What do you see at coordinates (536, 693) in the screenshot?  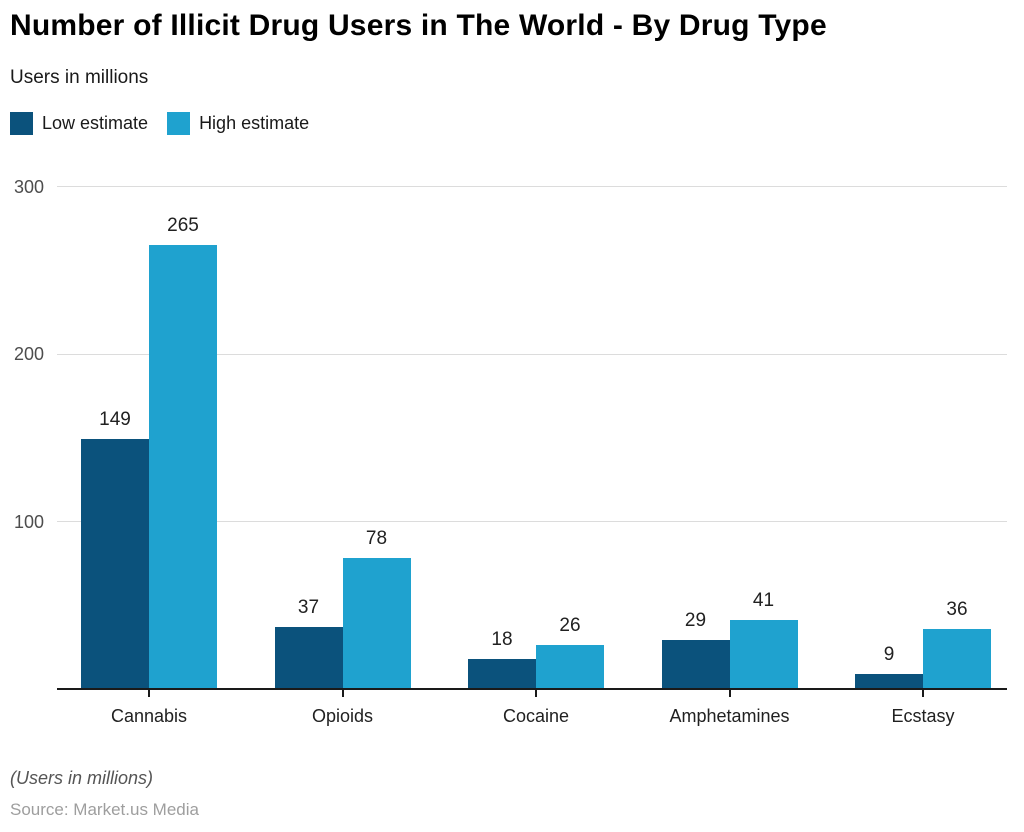 I see `x-axis-tick-cocaine` at bounding box center [536, 693].